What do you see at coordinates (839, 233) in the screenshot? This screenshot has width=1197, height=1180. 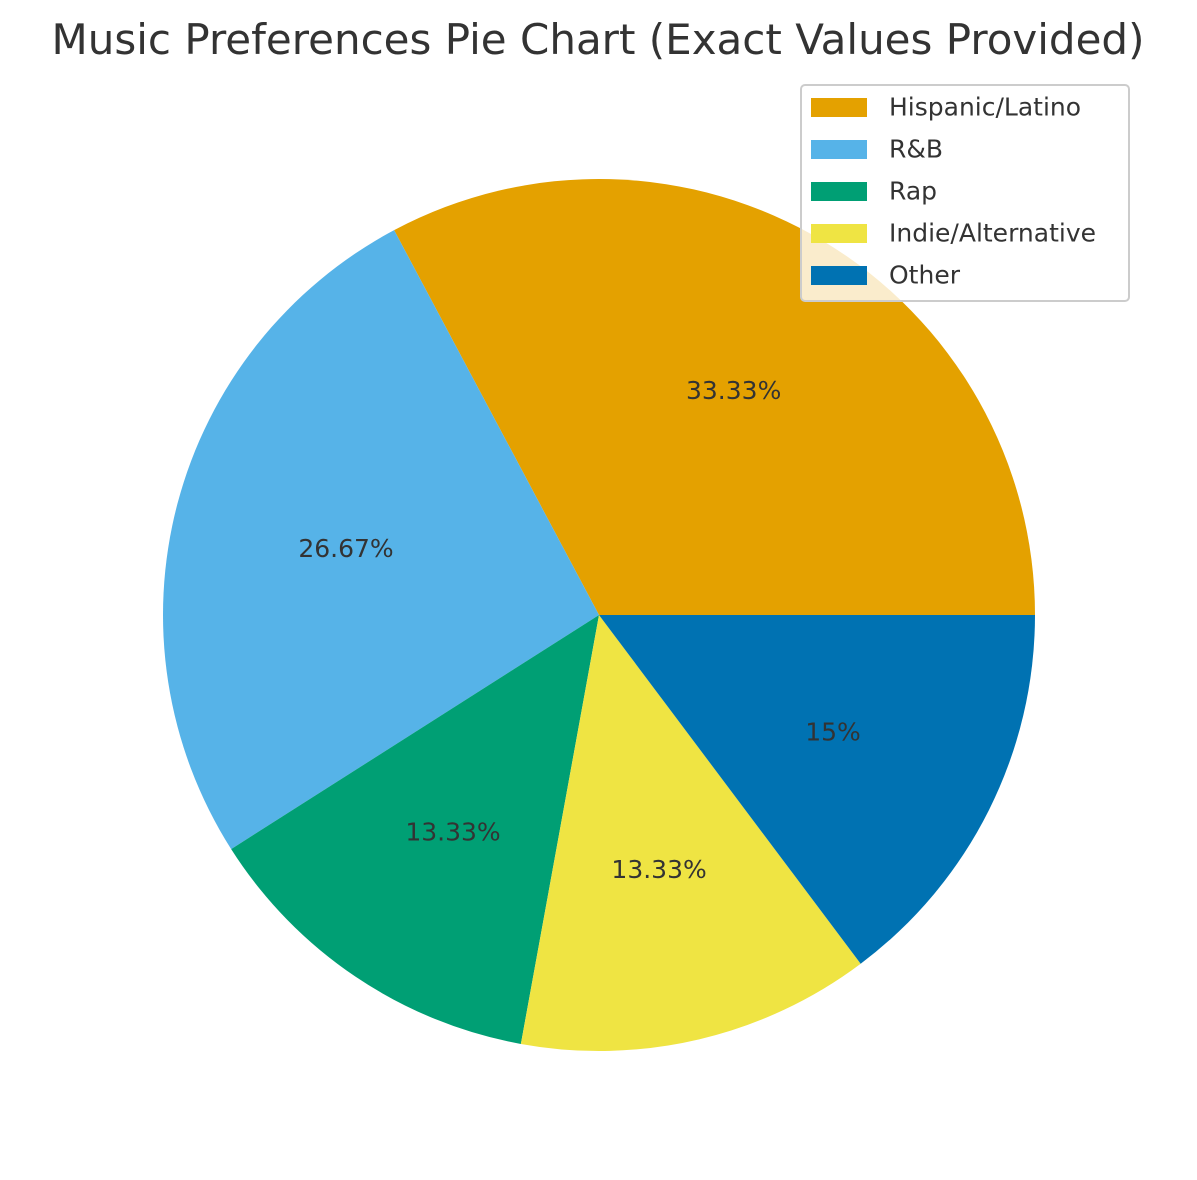 I see `legend-swatch-indie-alternative` at bounding box center [839, 233].